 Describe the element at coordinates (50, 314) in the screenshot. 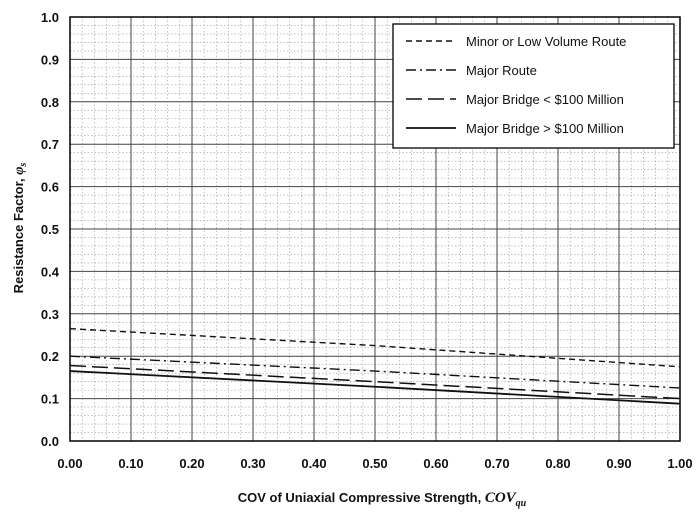

I see `y-tick-label: 0.3` at that location.